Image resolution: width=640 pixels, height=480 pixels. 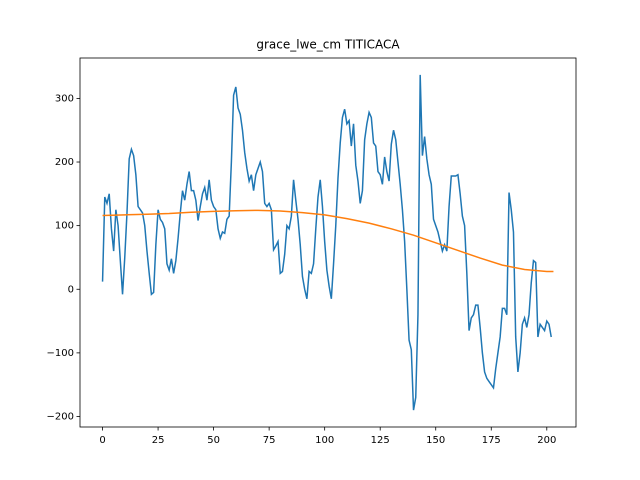 What do you see at coordinates (328, 45) in the screenshot?
I see `chart-title: grace_lwe_cm TITICACA` at bounding box center [328, 45].